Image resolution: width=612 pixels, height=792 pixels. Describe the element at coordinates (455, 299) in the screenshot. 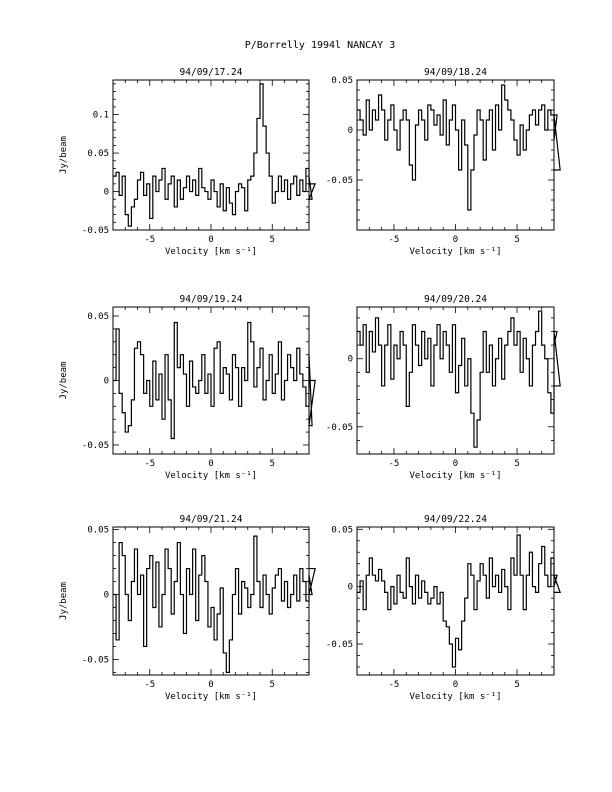

I see `panel-title: 94/09/20.24` at that location.